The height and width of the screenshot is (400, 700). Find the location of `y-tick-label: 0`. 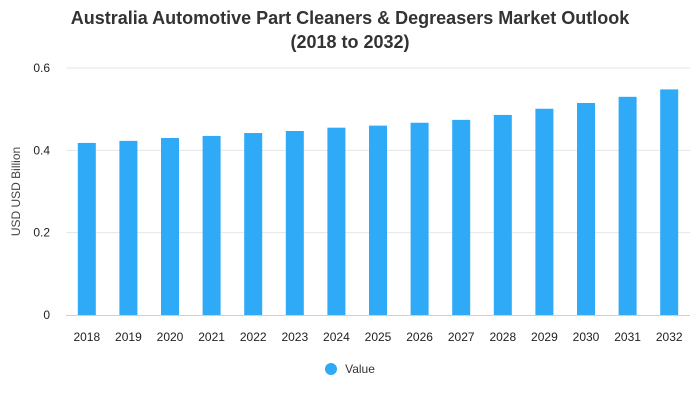

y-tick-label: 0 is located at coordinates (46, 315).